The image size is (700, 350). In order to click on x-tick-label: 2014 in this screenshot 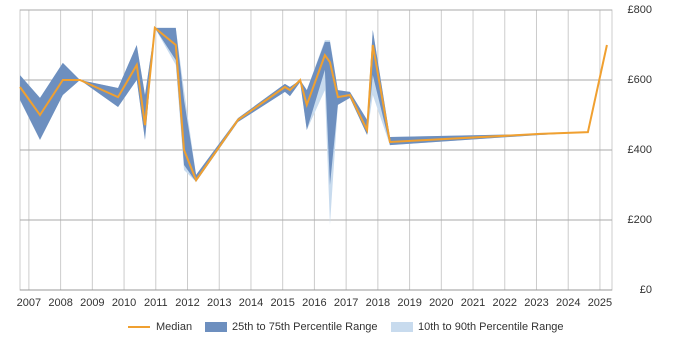, I will do `click(251, 303)`.